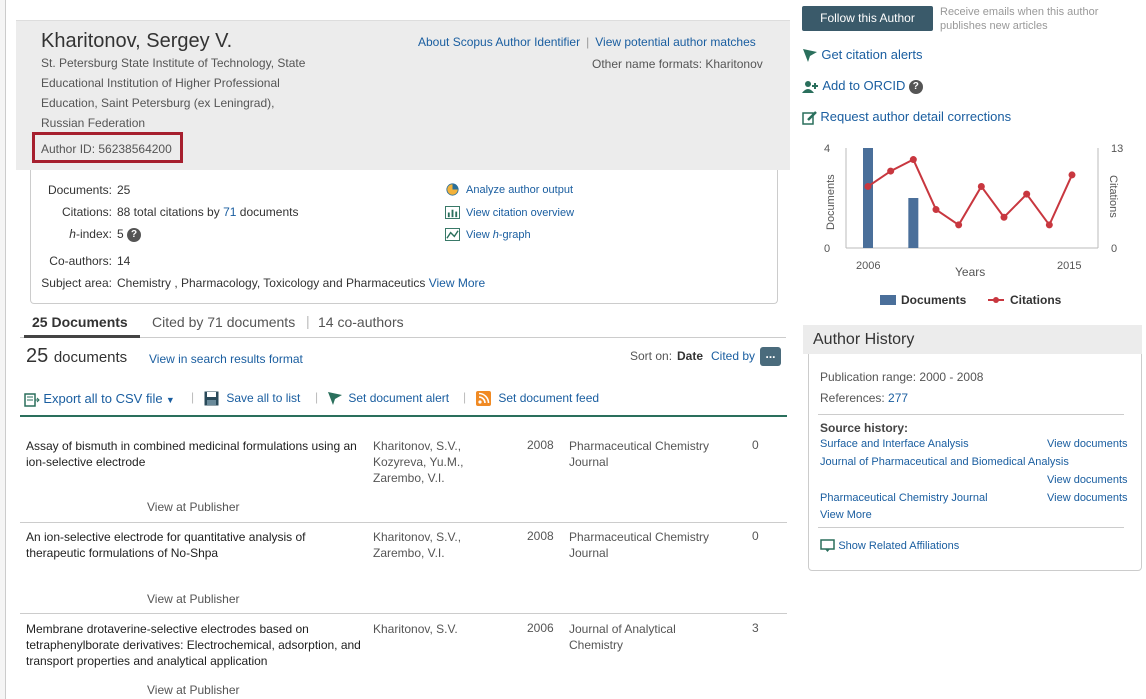 This screenshot has width=1146, height=699. Describe the element at coordinates (520, 213) in the screenshot. I see `citation-overview-link: View citation overview` at that location.